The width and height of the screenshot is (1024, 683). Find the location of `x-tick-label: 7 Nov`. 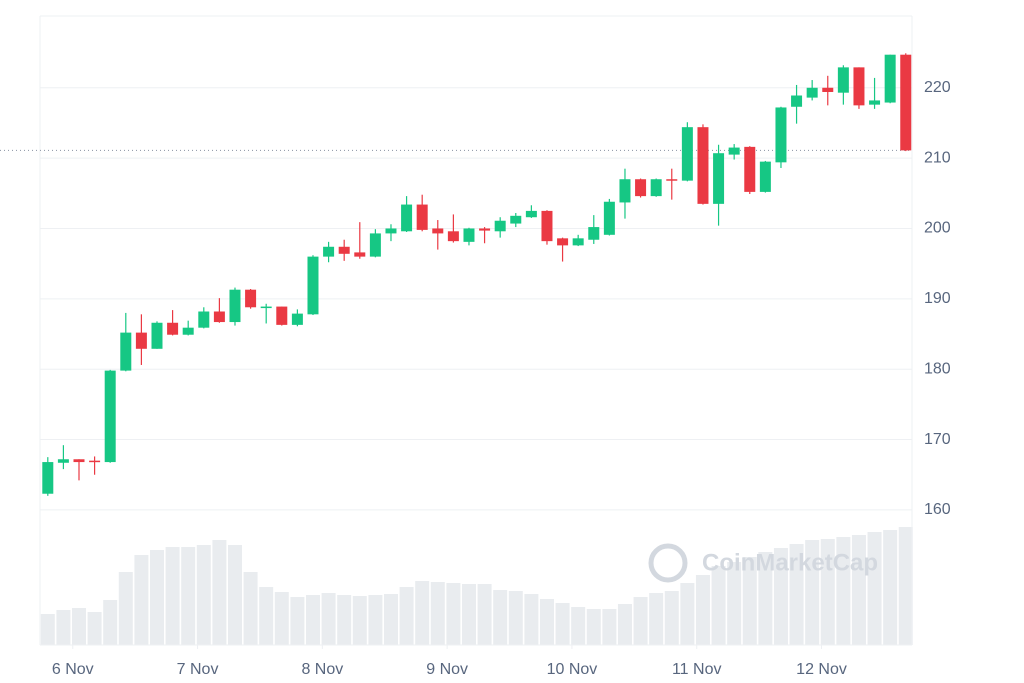

x-tick-label: 7 Nov is located at coordinates (198, 669).